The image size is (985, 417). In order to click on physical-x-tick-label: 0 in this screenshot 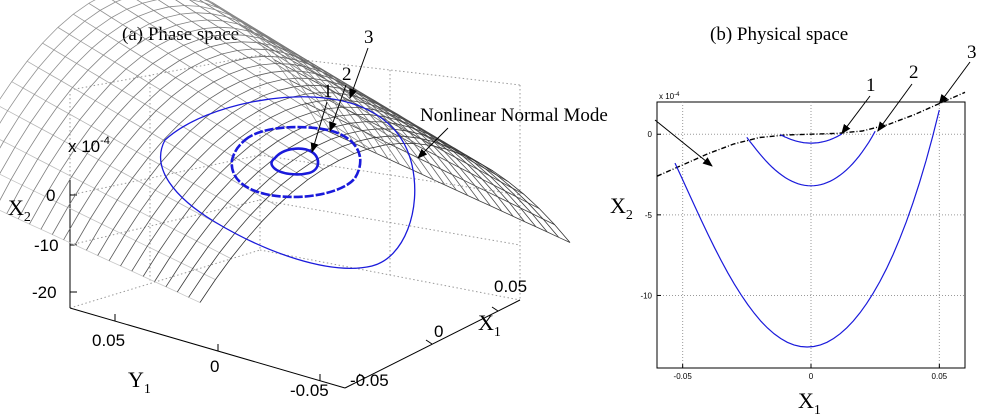, I will do `click(811, 376)`.